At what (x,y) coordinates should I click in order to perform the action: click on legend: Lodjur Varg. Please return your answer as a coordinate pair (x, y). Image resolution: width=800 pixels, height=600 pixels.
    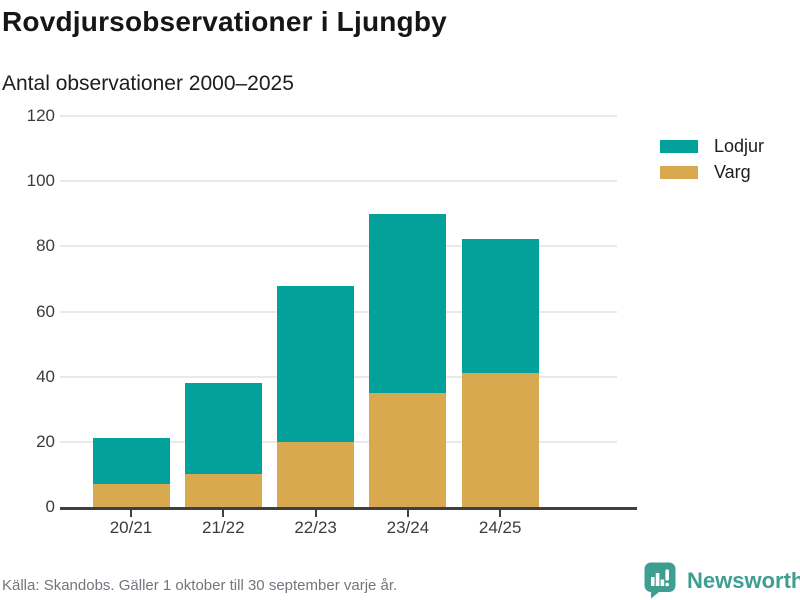
    Looking at the image, I should click on (712, 159).